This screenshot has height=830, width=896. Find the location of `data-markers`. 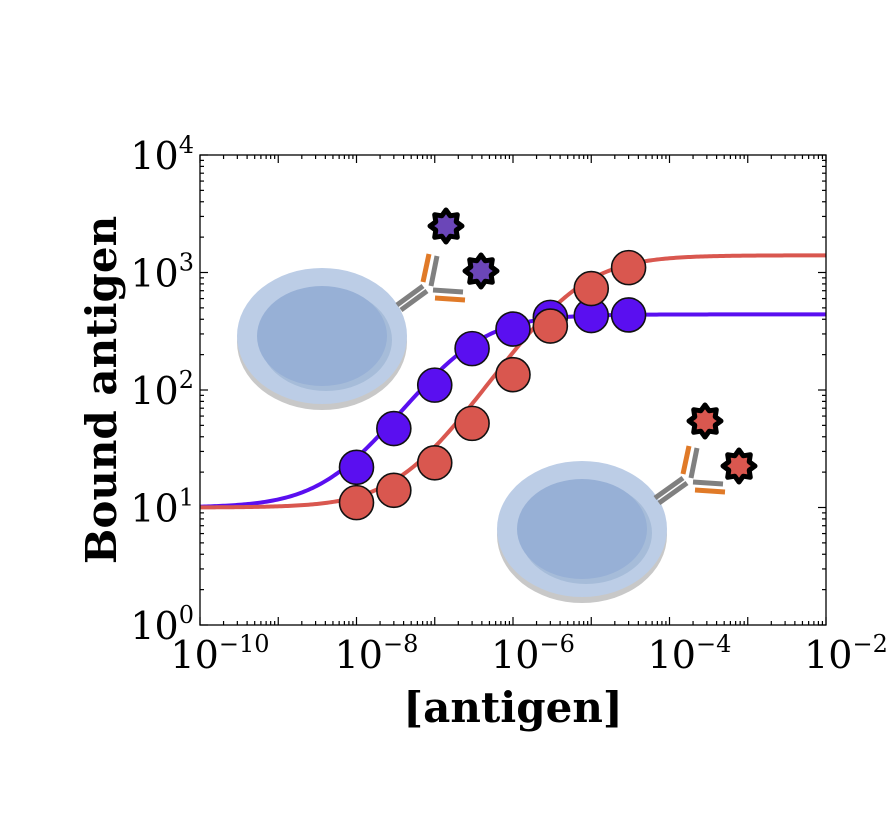

data-markers is located at coordinates (492, 385).